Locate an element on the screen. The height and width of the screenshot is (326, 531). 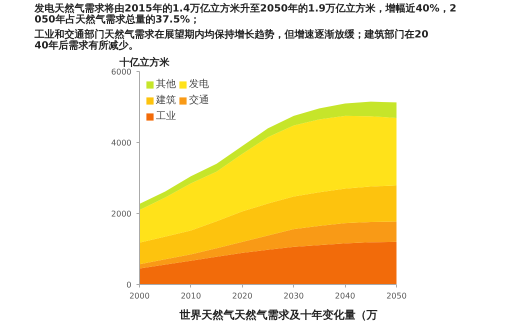
text: 世界天然气天然气需求及十年变化量（万 is located at coordinates (278, 315).